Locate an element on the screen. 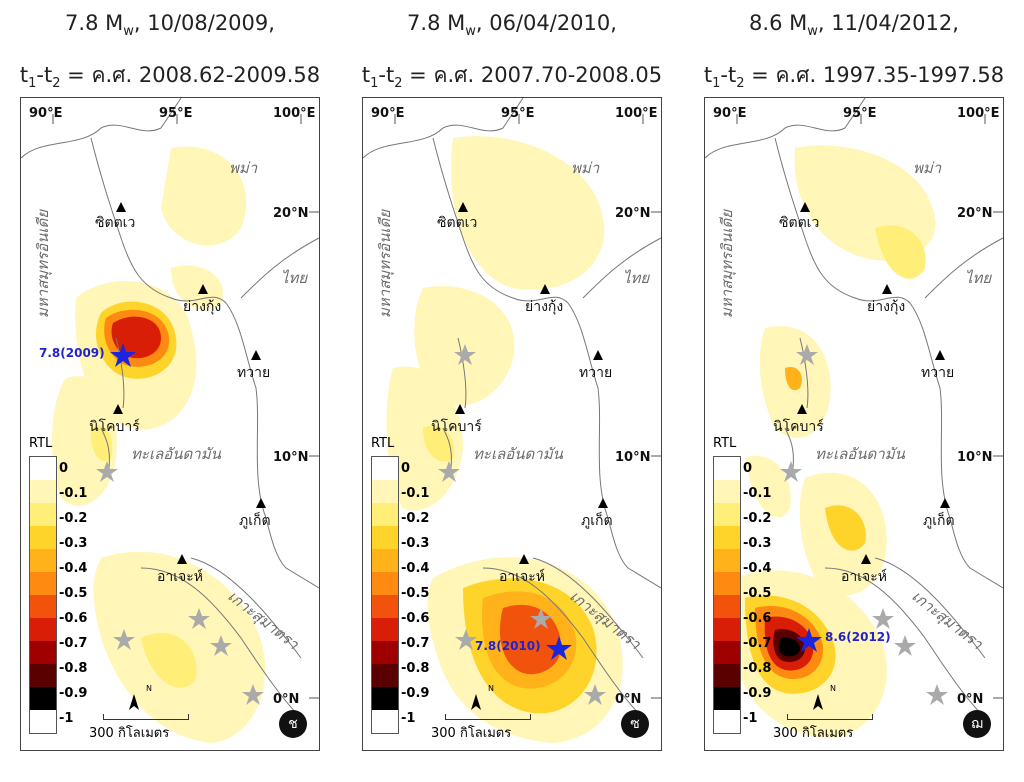 This screenshot has width=1024, height=782. legend-tick-label: -0.4 is located at coordinates (757, 568).